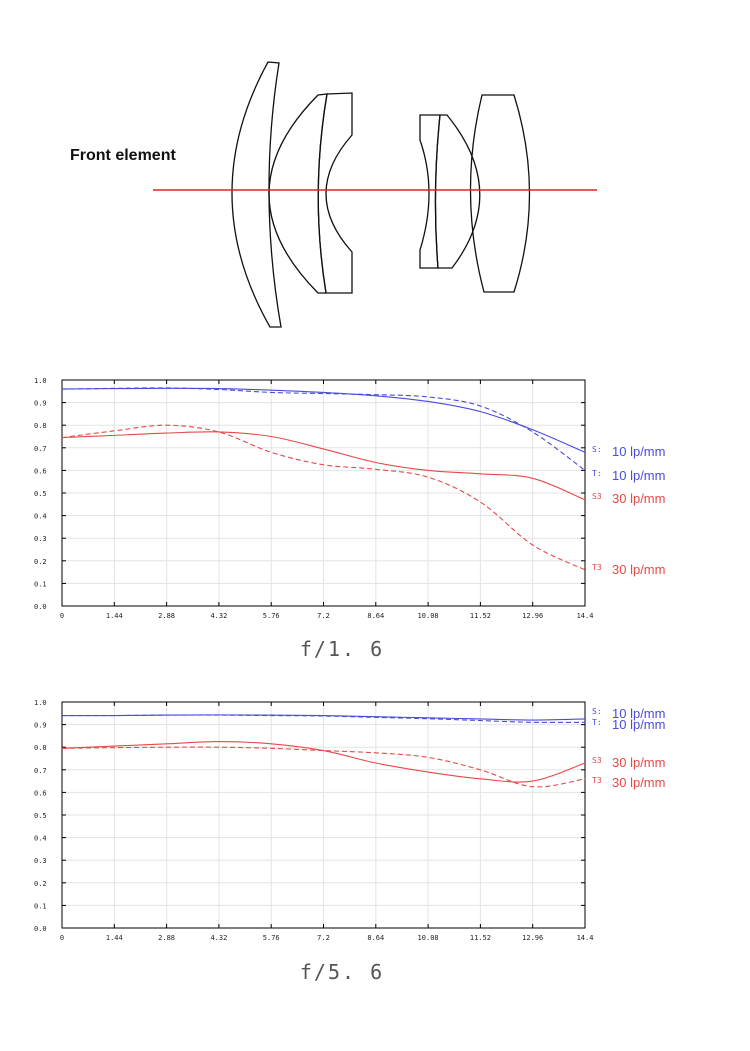 The width and height of the screenshot is (750, 1051). Describe the element at coordinates (381, 194) in the screenshot. I see `lens-elements` at that location.